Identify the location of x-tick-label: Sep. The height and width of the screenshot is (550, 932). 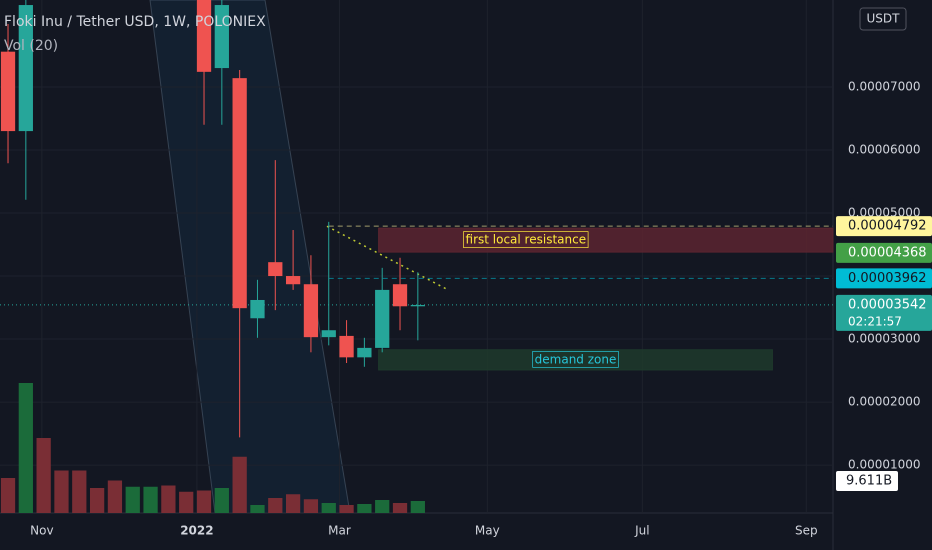
(806, 531).